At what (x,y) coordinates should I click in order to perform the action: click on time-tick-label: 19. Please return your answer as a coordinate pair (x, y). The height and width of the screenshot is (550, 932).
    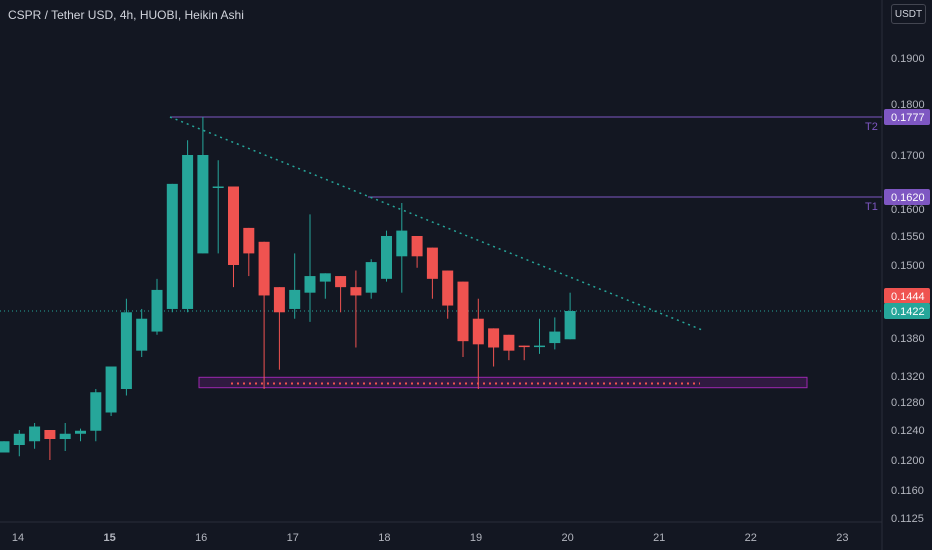
    Looking at the image, I should click on (476, 538).